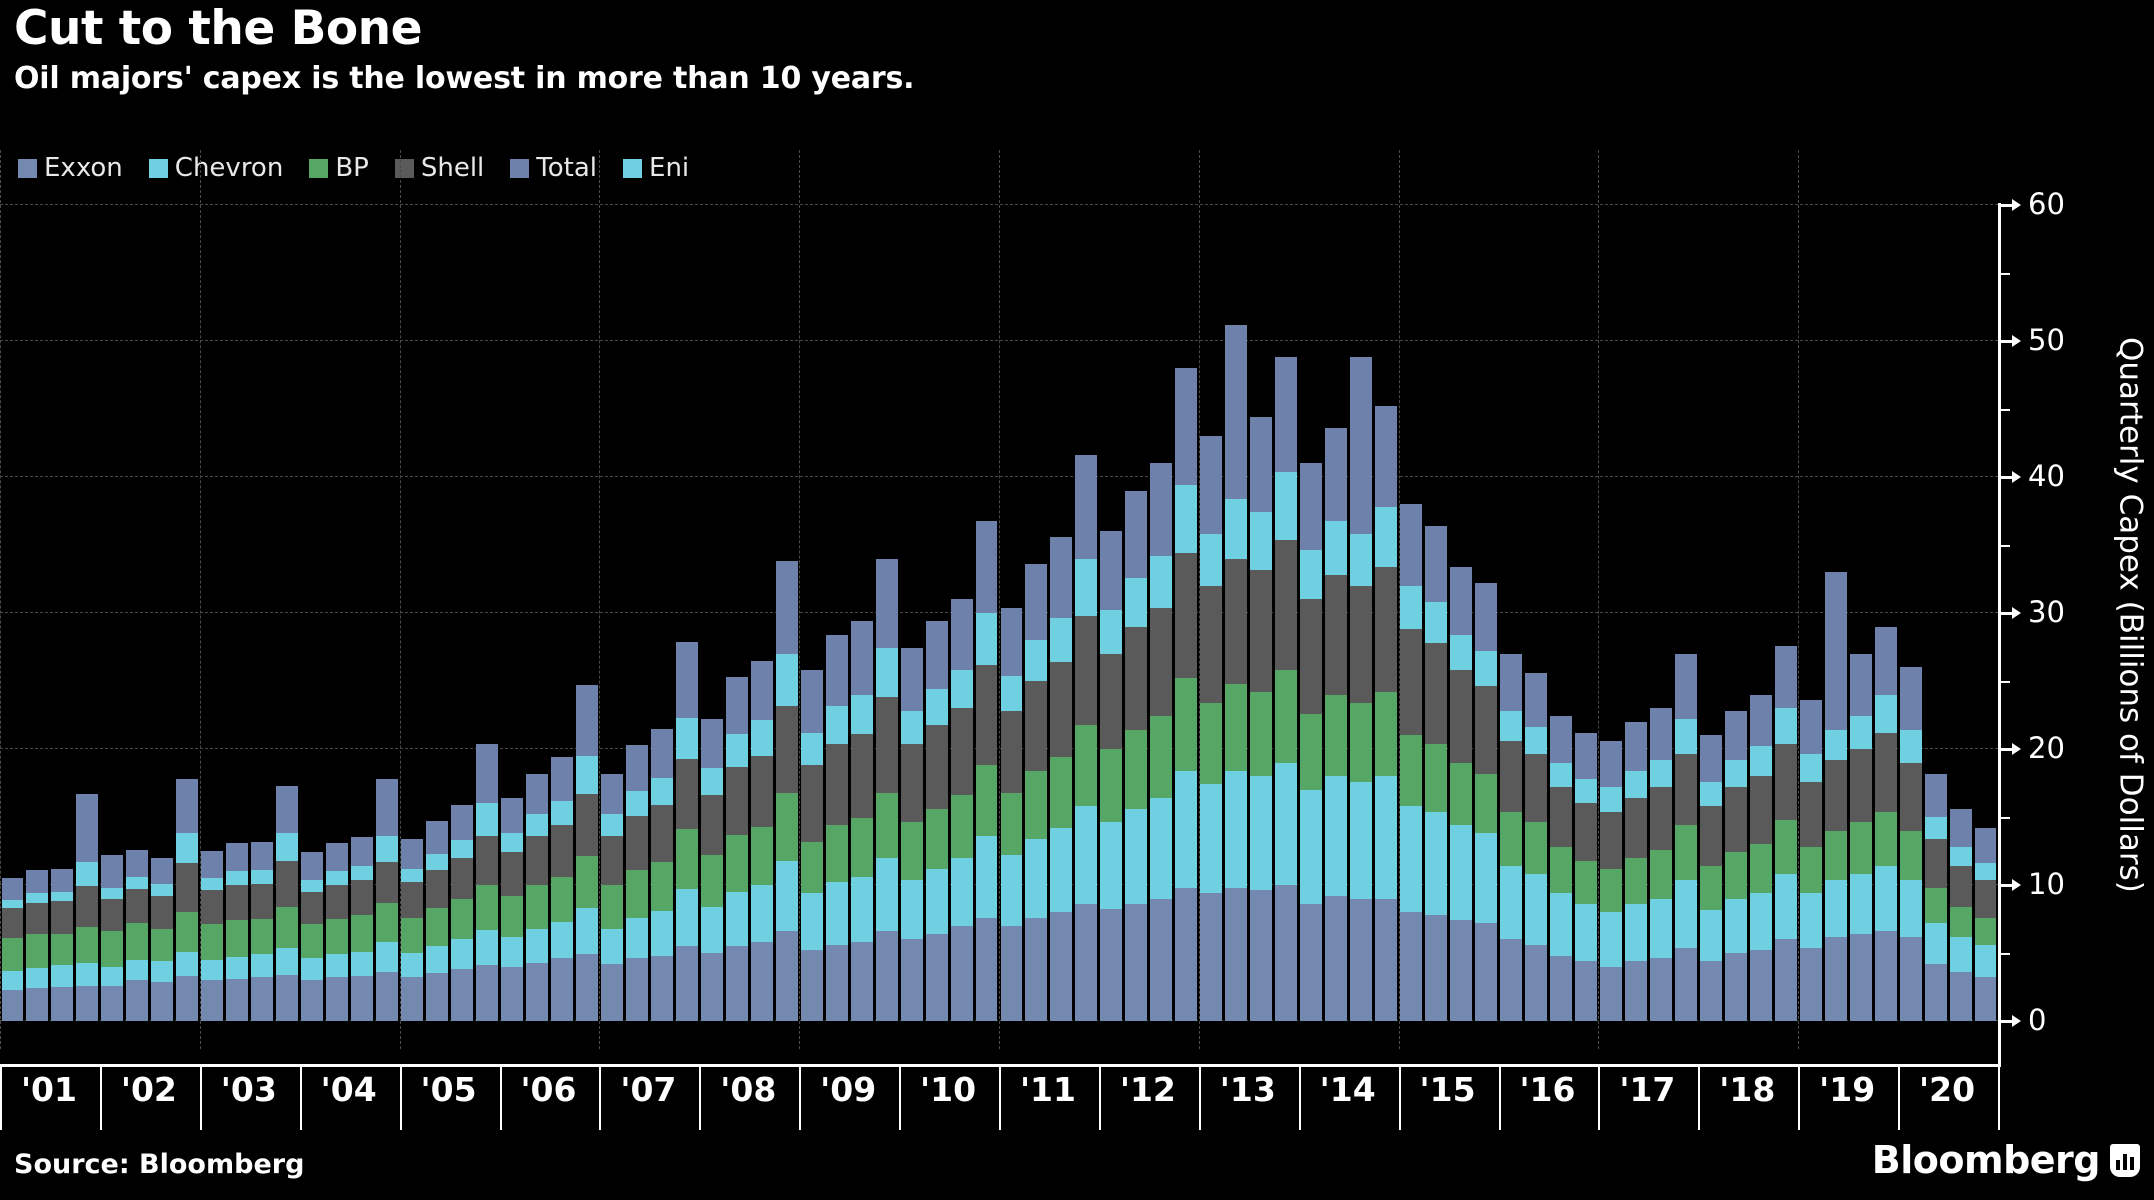 The width and height of the screenshot is (2154, 1200). Describe the element at coordinates (487, 882) in the screenshot. I see `bar-Q405` at that location.